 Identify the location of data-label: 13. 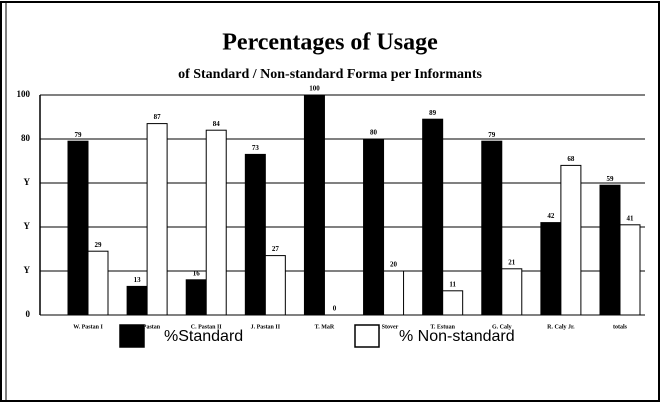
(138, 280).